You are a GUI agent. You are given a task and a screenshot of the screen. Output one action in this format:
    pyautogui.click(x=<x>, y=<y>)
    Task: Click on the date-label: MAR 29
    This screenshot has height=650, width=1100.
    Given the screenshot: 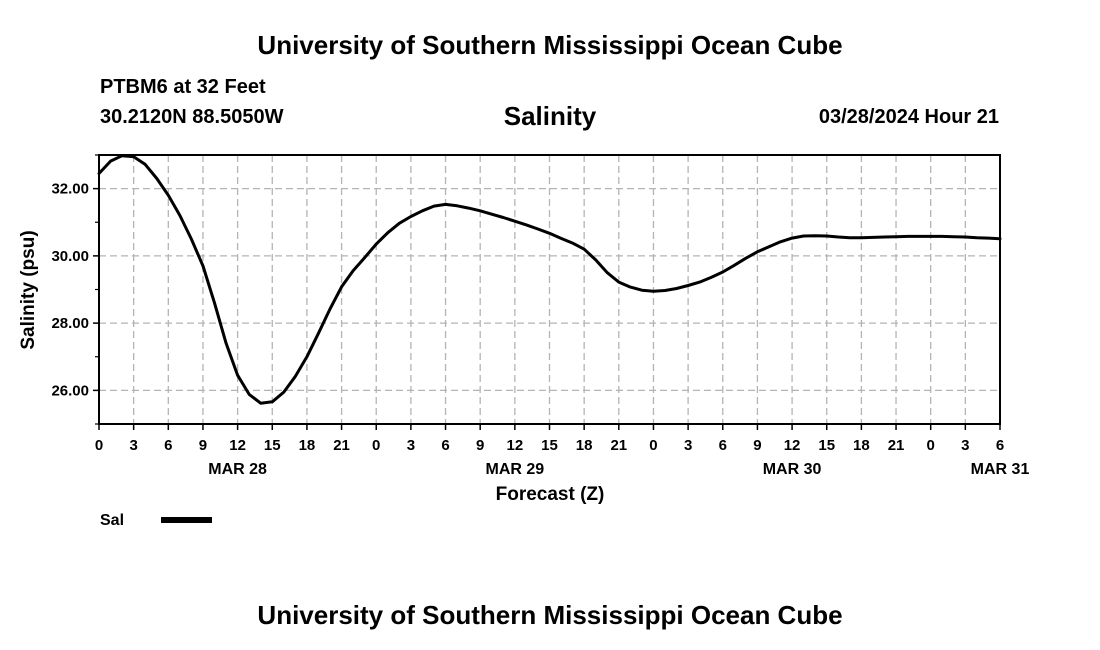 What is the action you would take?
    pyautogui.click(x=515, y=469)
    